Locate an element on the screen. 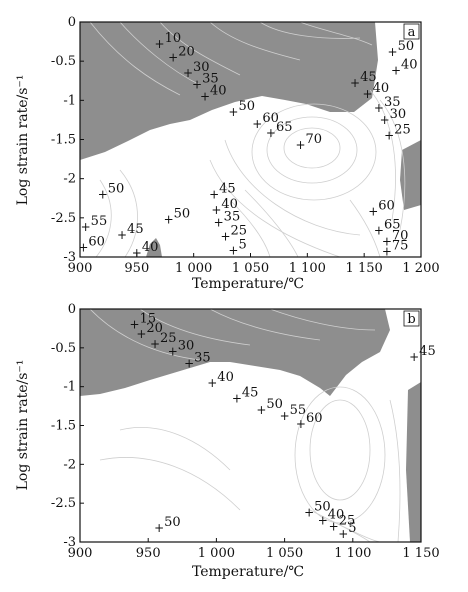 The image size is (468, 592). panel-b-y-tick-label: -1 is located at coordinates (69, 387).